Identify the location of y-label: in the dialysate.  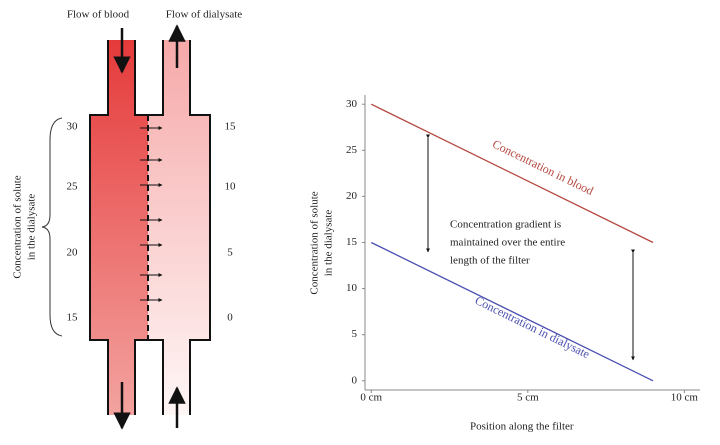
(32, 227).